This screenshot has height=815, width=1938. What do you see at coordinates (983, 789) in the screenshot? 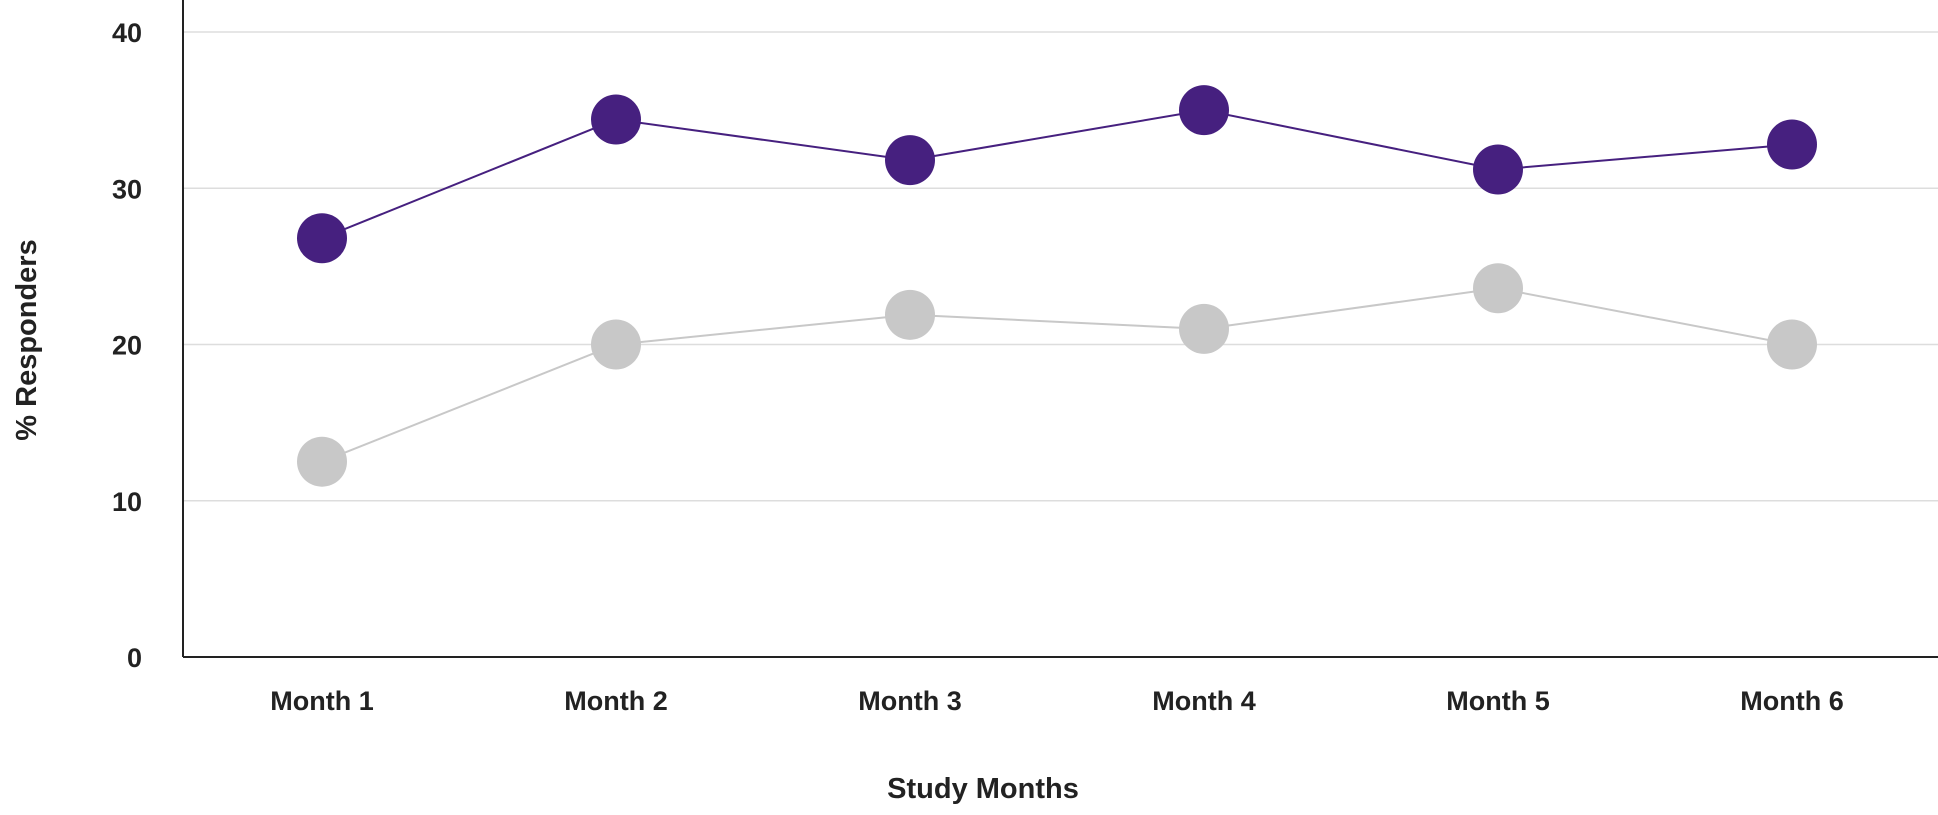
I see `x-axis-title: Study Months` at bounding box center [983, 789].